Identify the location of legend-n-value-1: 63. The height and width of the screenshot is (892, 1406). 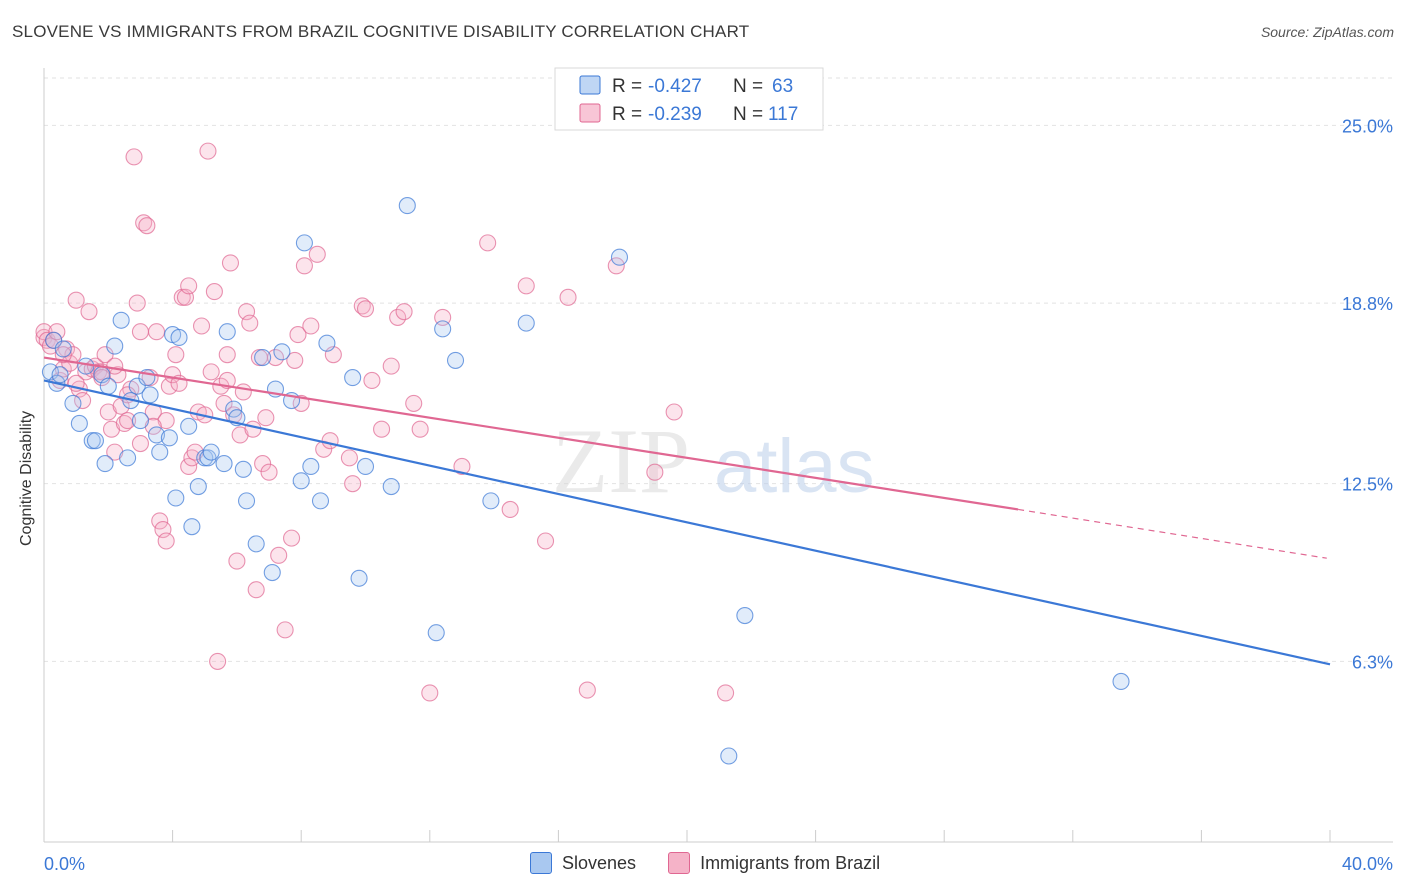
(782, 86).